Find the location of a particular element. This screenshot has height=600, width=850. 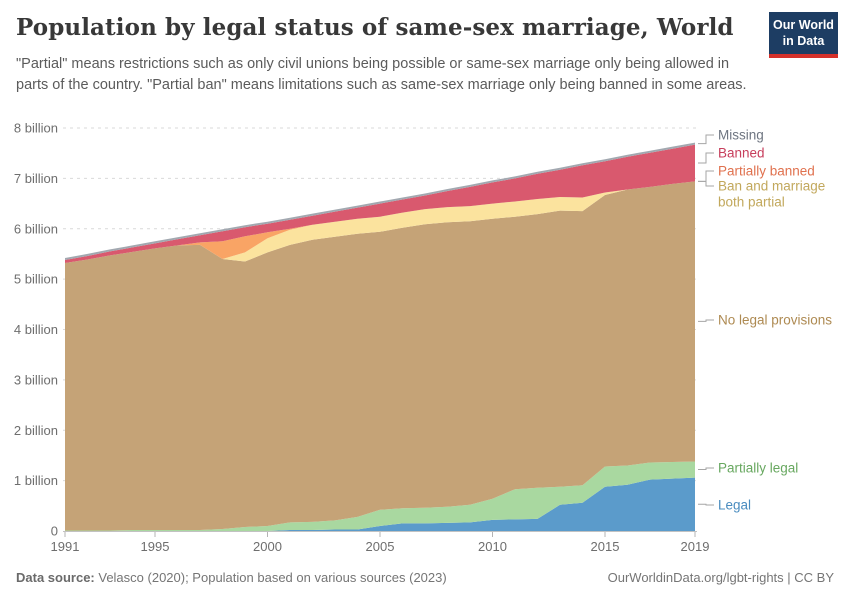

y-tick-label-7: 7 billion is located at coordinates (36, 178).